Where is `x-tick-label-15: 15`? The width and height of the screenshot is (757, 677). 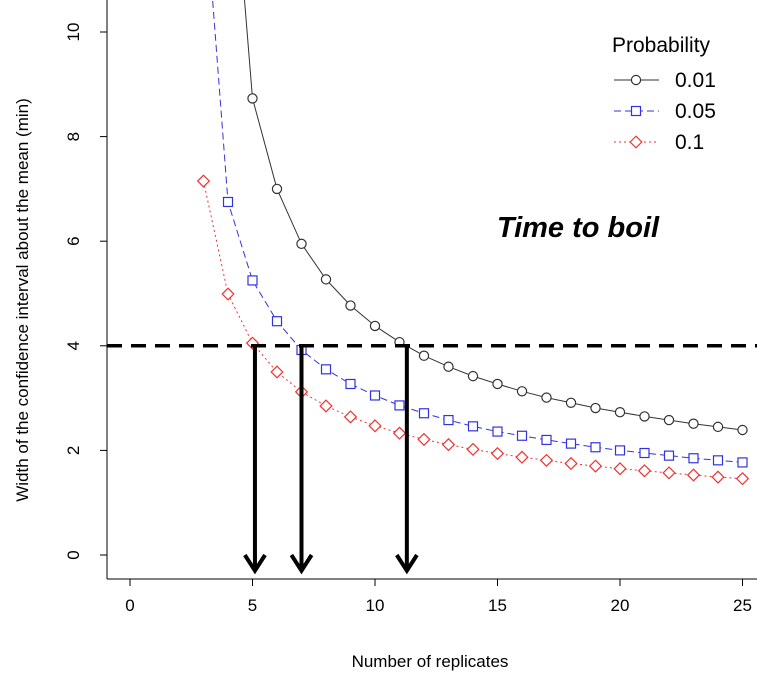 x-tick-label-15: 15 is located at coordinates (497, 605).